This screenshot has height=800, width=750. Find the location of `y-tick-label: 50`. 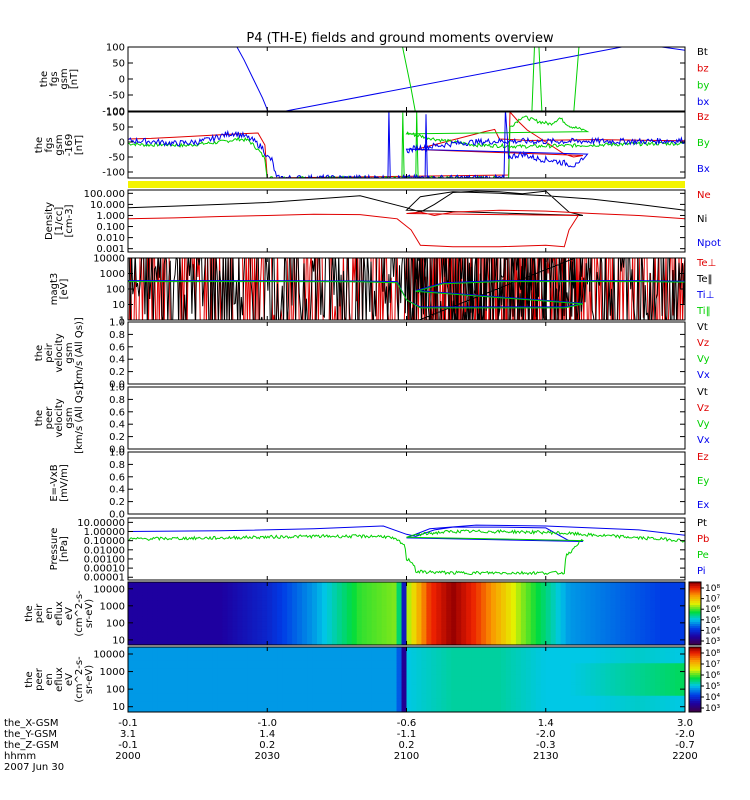

y-tick-label: 50 is located at coordinates (118, 64).